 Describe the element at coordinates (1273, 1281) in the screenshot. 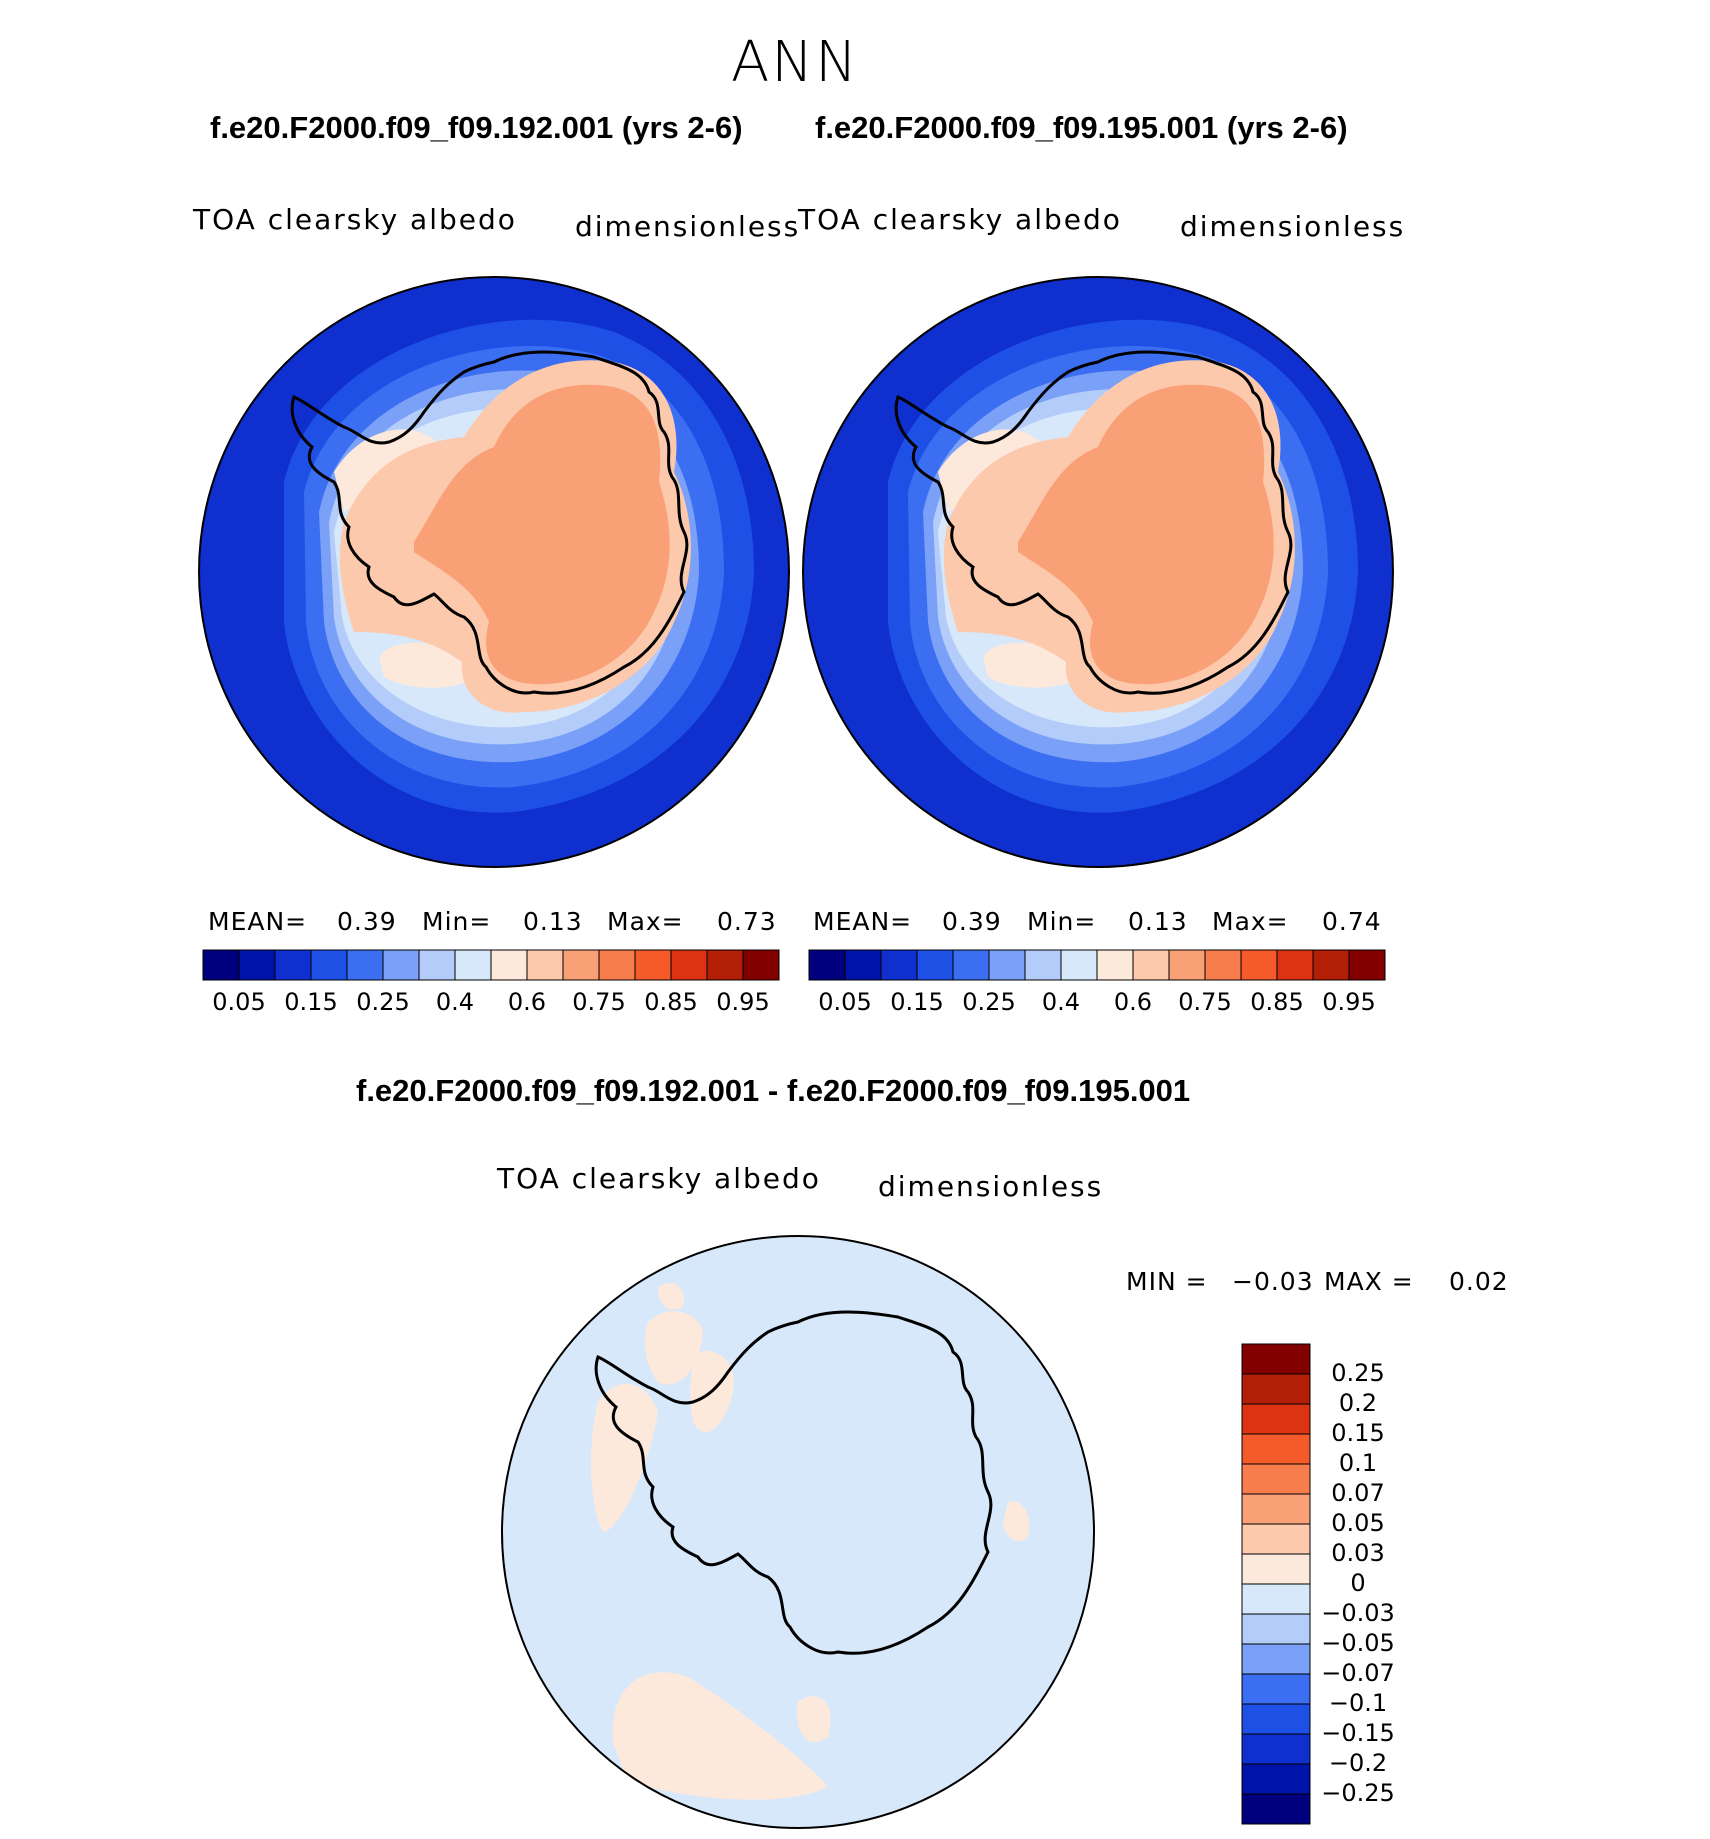

I see `diff-min-value: −0.03` at that location.